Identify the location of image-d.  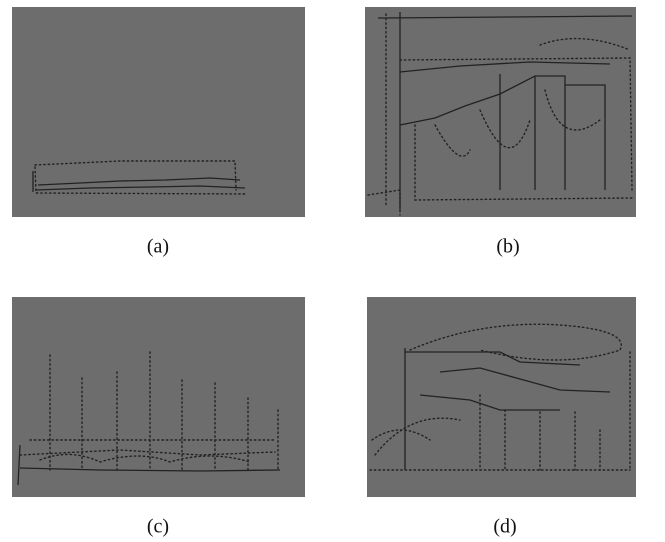
(501, 397).